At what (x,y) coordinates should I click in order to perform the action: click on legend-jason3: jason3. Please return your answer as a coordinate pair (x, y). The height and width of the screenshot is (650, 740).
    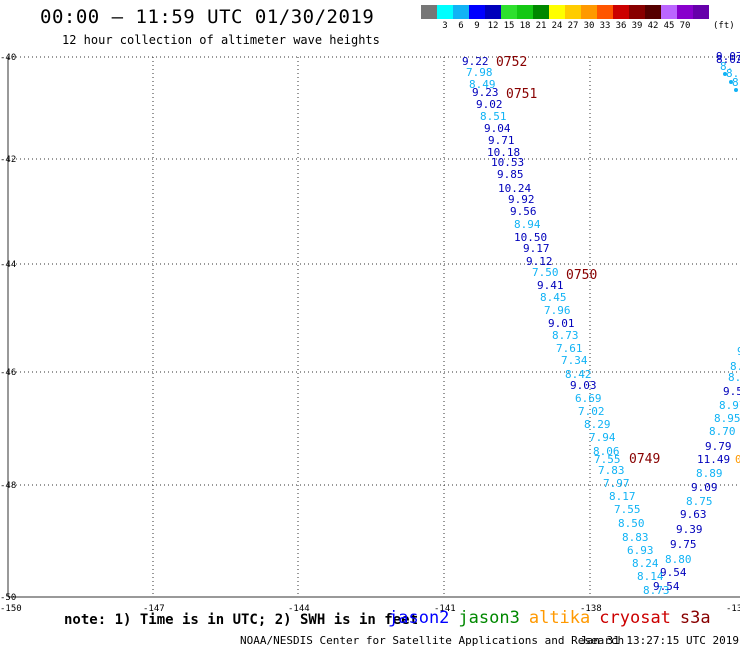
    Looking at the image, I should click on (489, 618).